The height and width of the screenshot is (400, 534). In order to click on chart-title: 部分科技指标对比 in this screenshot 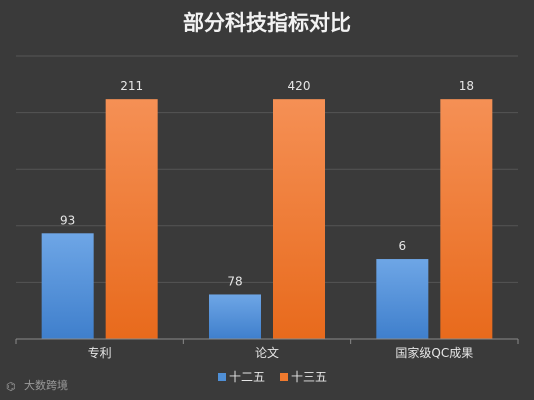, I will do `click(267, 23)`.